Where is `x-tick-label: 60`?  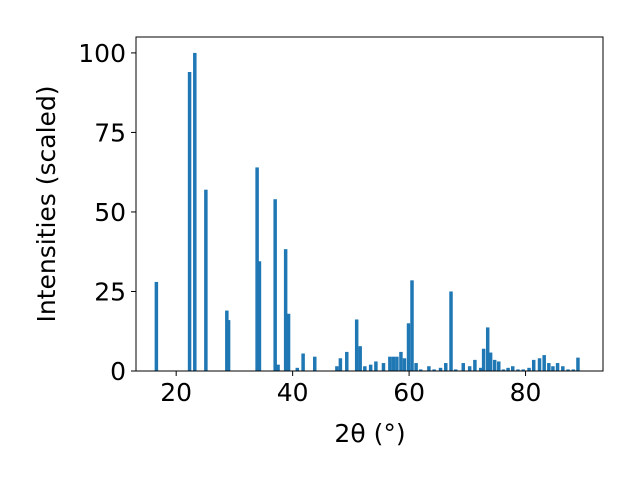
x-tick-label: 60 is located at coordinates (409, 392).